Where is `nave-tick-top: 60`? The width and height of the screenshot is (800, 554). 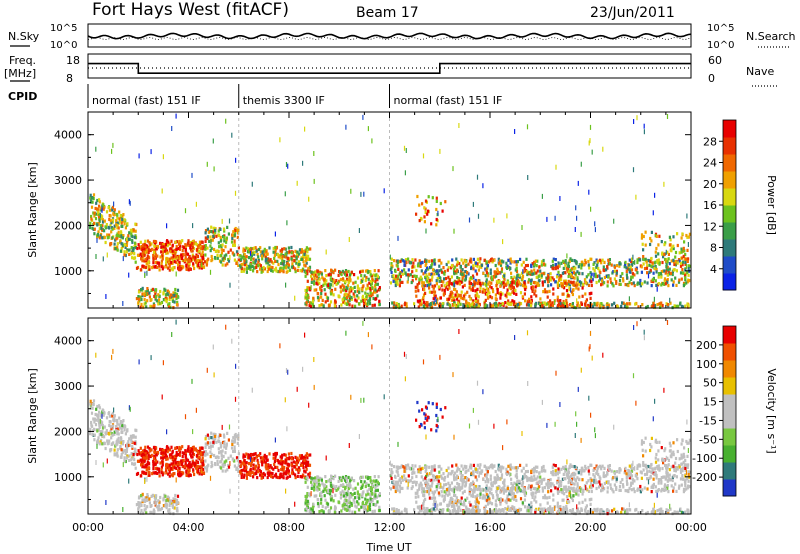
nave-tick-top: 60 is located at coordinates (715, 60).